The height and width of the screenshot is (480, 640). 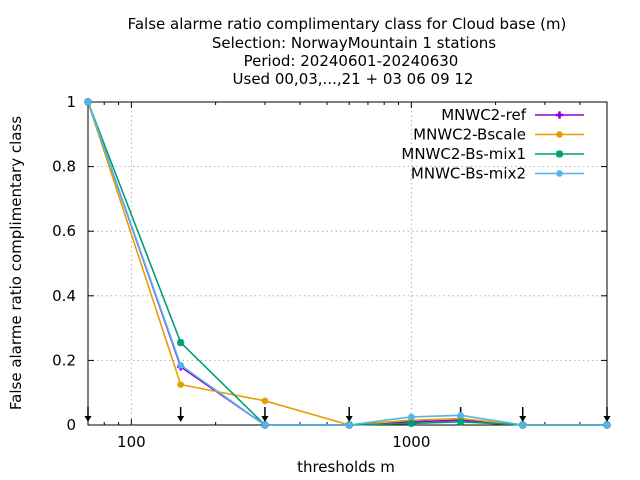 What do you see at coordinates (64, 296) in the screenshot?
I see `y-tick-label: 0.4` at bounding box center [64, 296].